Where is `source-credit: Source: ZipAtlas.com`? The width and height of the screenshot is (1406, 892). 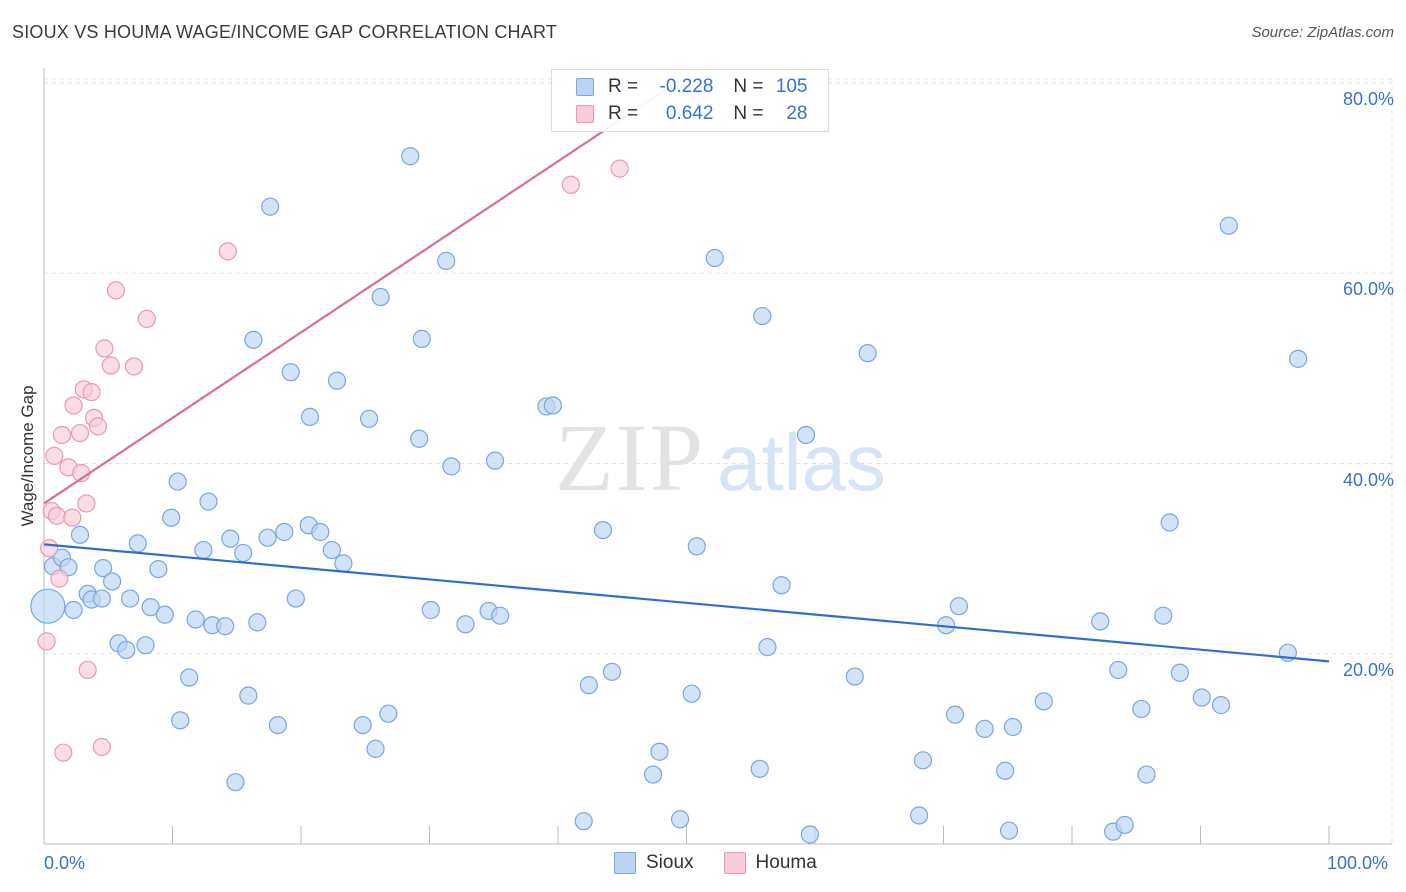
source-credit: Source: ZipAtlas.com is located at coordinates (1322, 32).